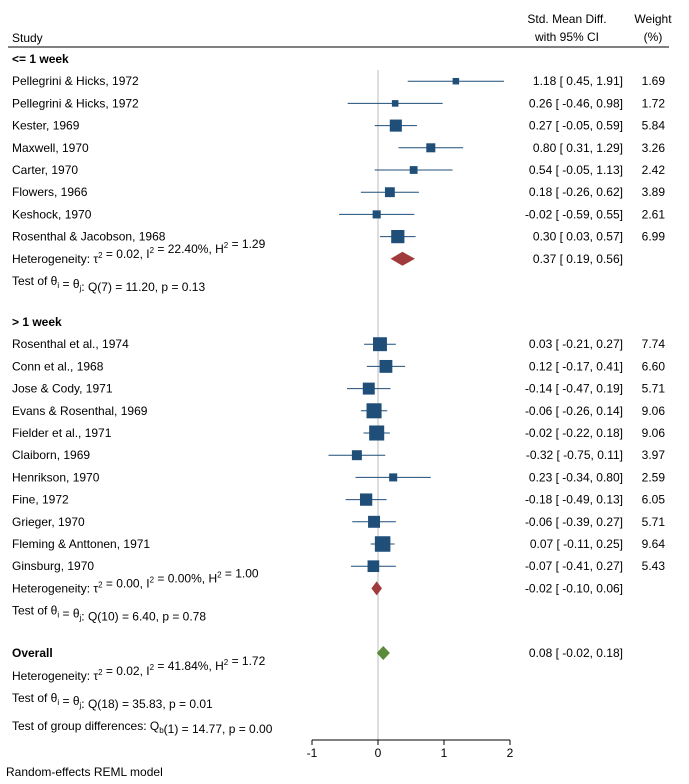  I want to click on group-heterogeneity-part: = 1.29, so click(246, 244).